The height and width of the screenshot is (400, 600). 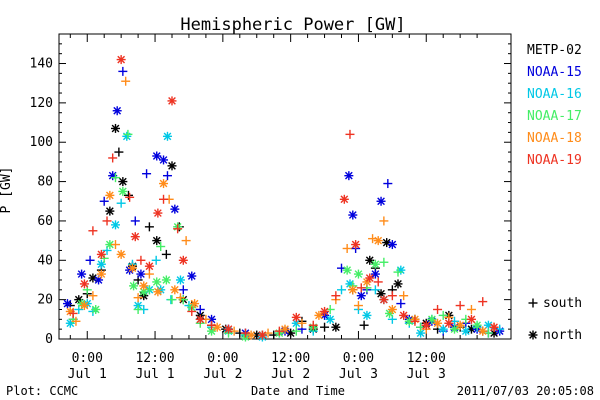 What do you see at coordinates (41, 142) in the screenshot?
I see `y-tick-label: 100` at bounding box center [41, 142].